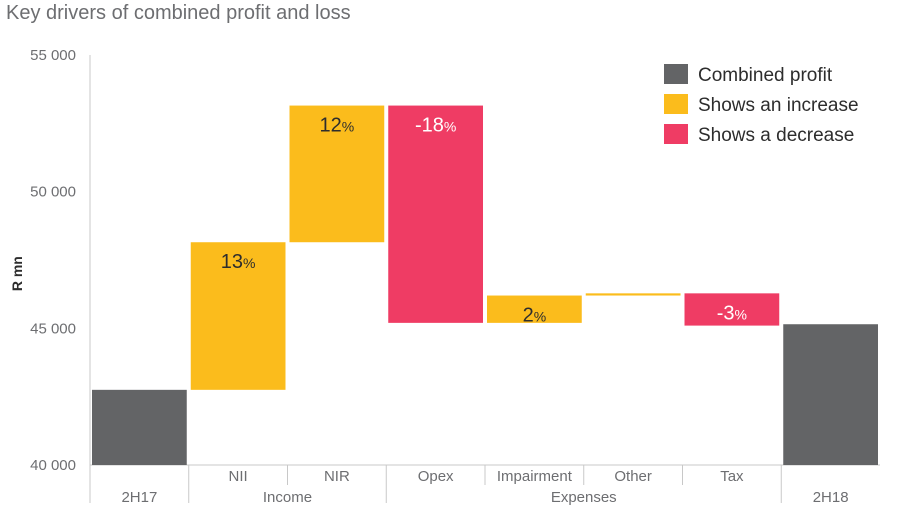 The height and width of the screenshot is (522, 900). I want to click on data-label-nii: 13%, so click(238, 262).